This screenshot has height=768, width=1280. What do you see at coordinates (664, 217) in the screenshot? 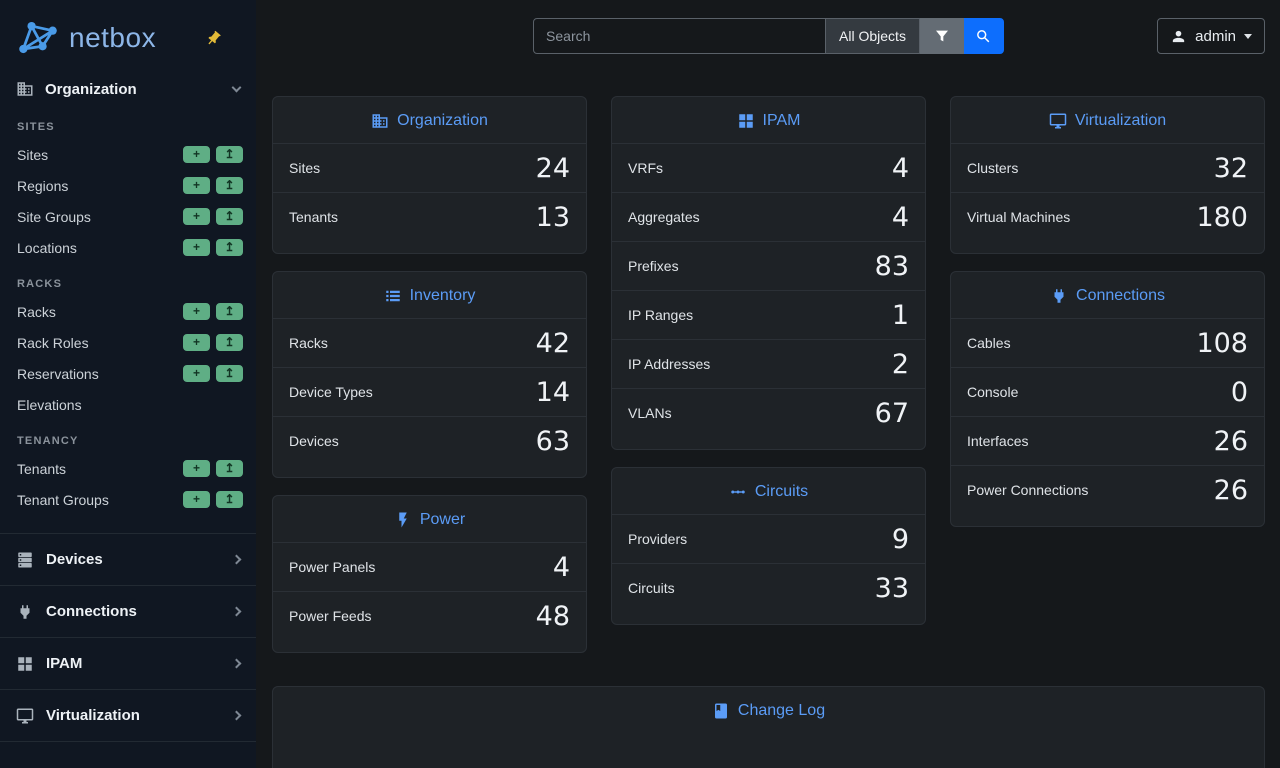
I see `stat-label: Aggregates` at bounding box center [664, 217].